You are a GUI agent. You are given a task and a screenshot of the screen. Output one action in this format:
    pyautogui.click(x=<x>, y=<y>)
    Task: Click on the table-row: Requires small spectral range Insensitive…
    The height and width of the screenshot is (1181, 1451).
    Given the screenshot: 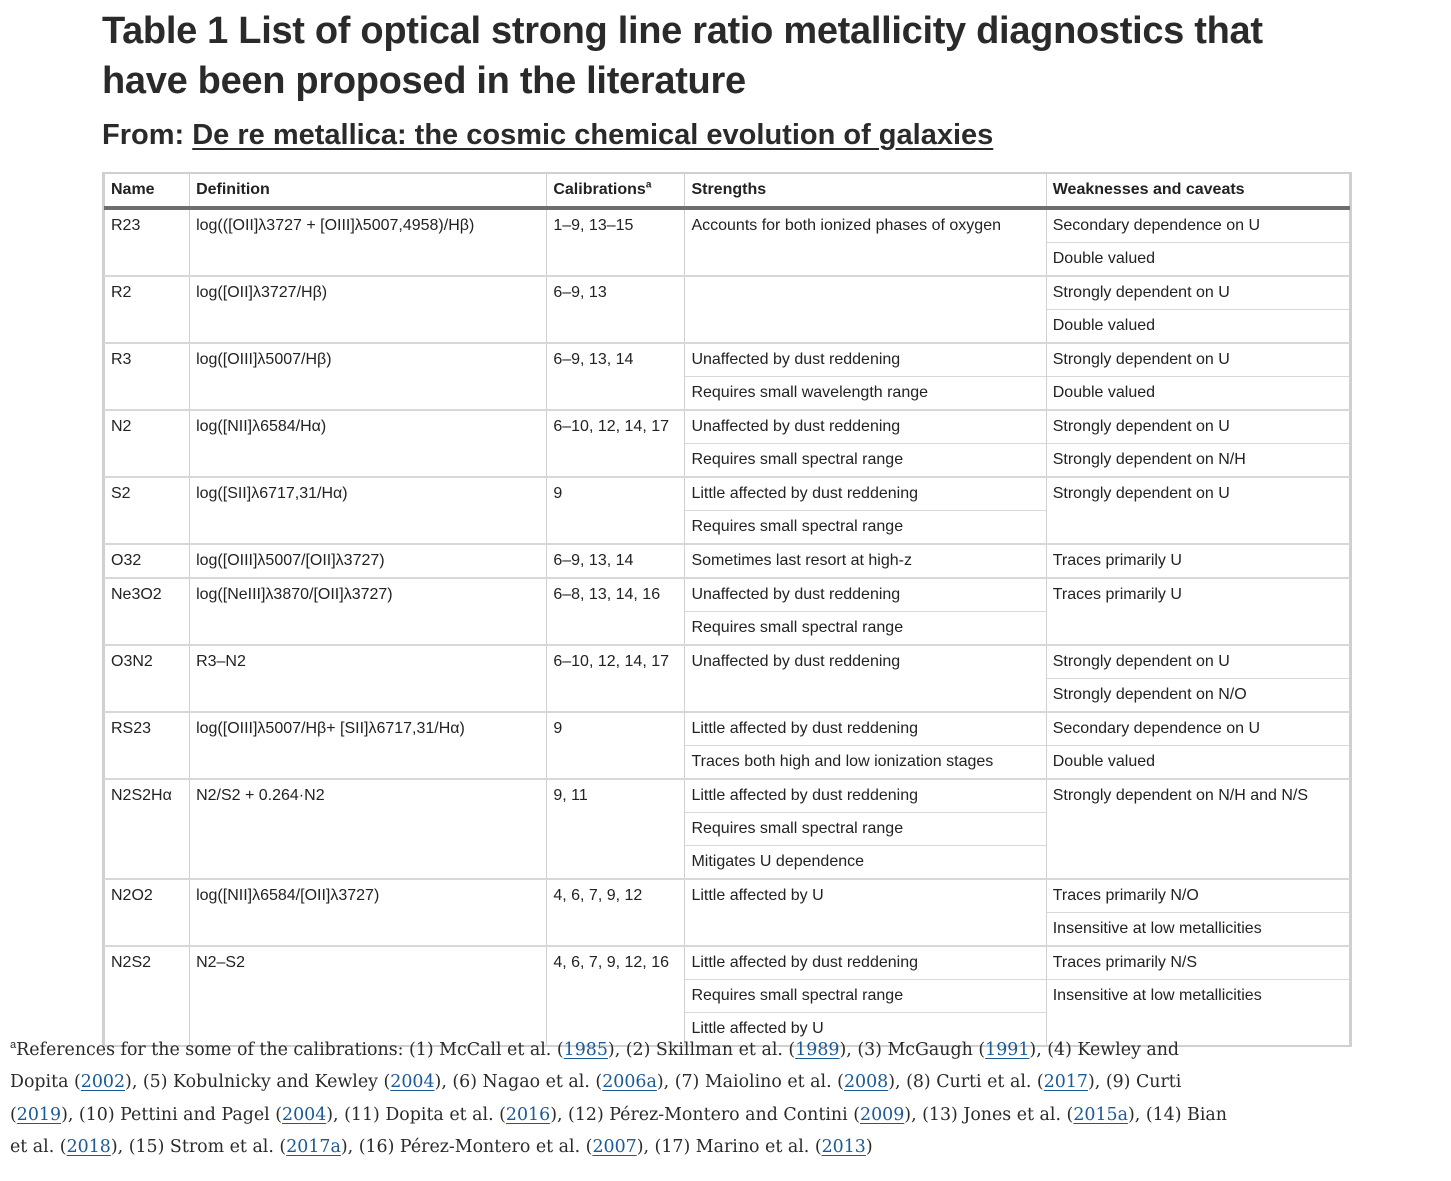 What is the action you would take?
    pyautogui.click(x=728, y=1012)
    